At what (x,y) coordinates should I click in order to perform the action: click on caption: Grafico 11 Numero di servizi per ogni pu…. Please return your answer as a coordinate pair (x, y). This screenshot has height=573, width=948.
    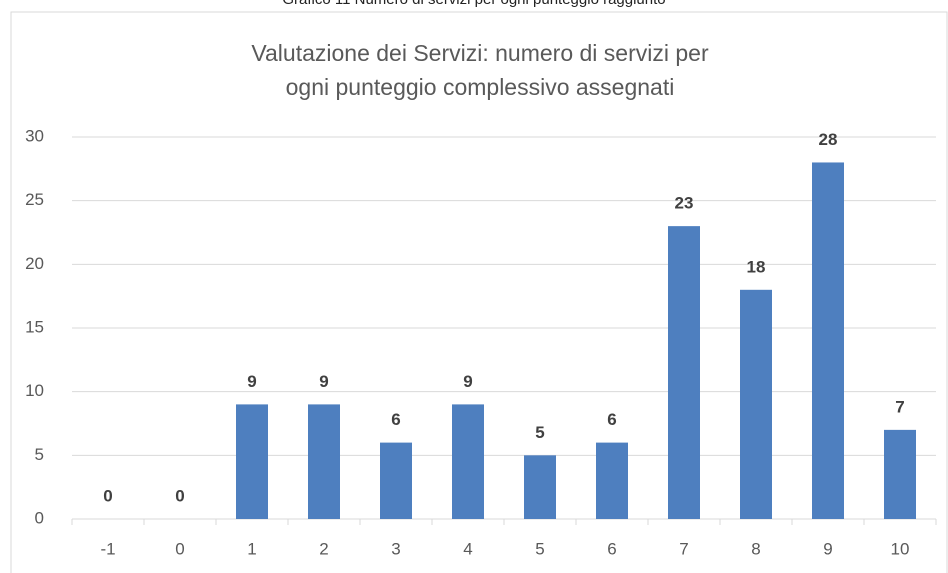
    Looking at the image, I should click on (474, 4).